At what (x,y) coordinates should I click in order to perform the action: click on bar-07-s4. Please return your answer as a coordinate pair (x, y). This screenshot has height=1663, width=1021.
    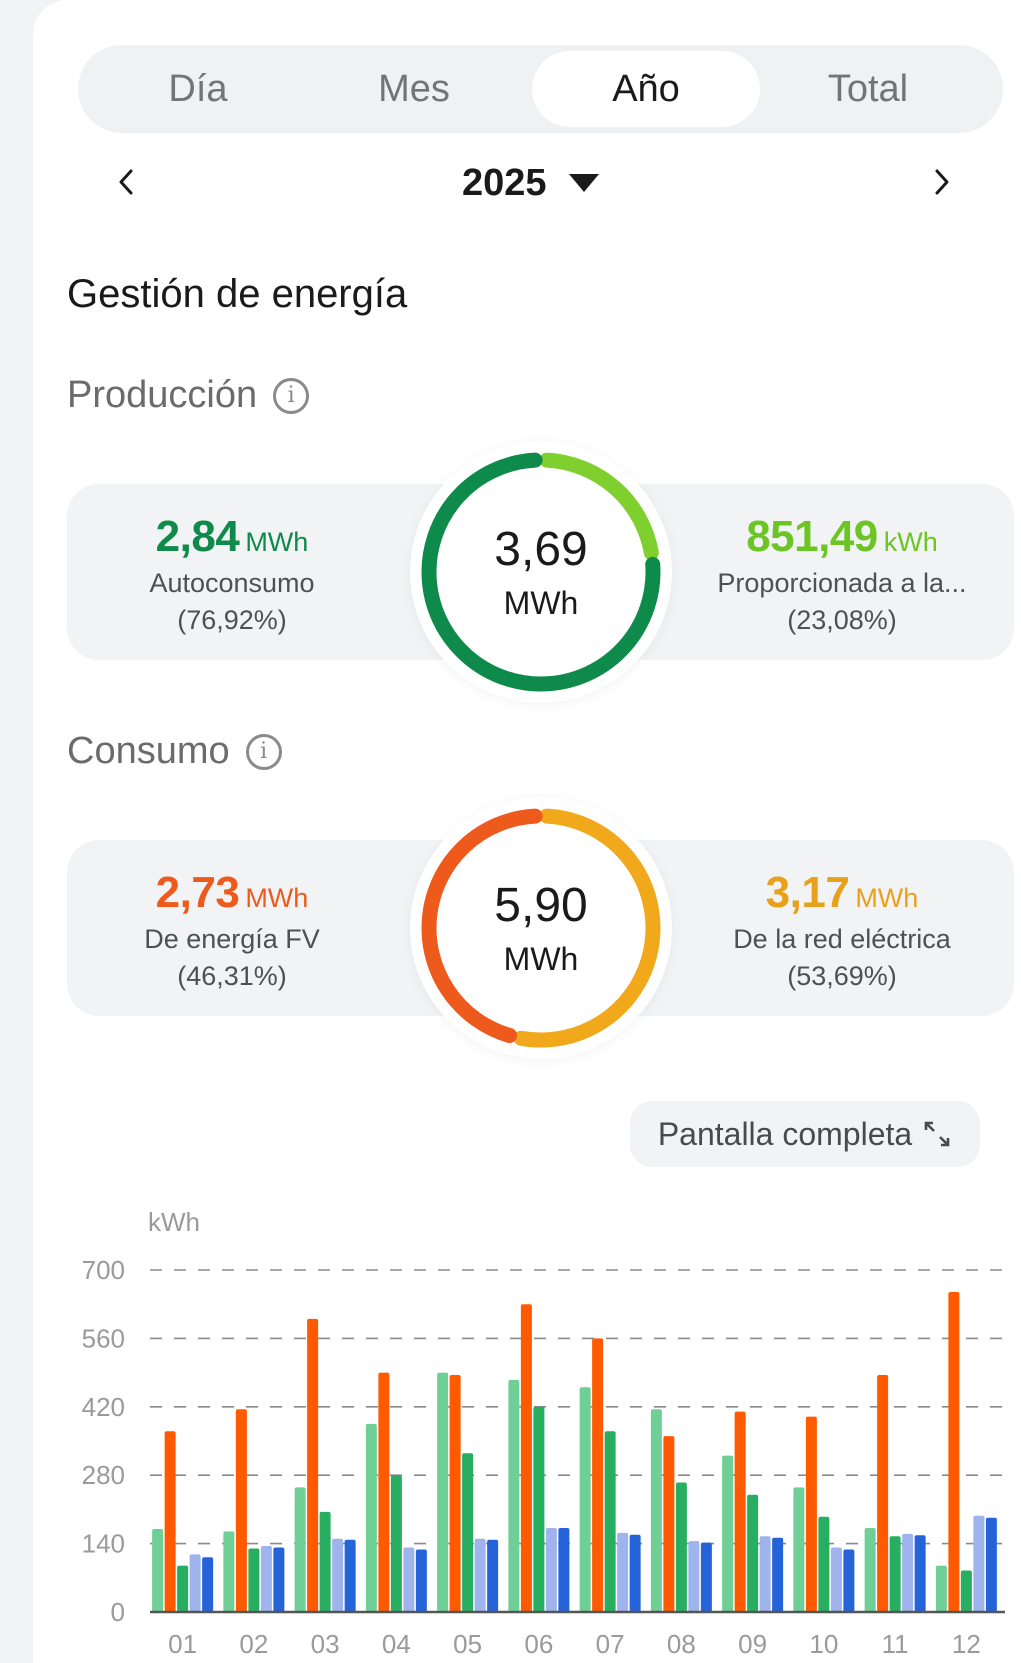
    Looking at the image, I should click on (623, 1572).